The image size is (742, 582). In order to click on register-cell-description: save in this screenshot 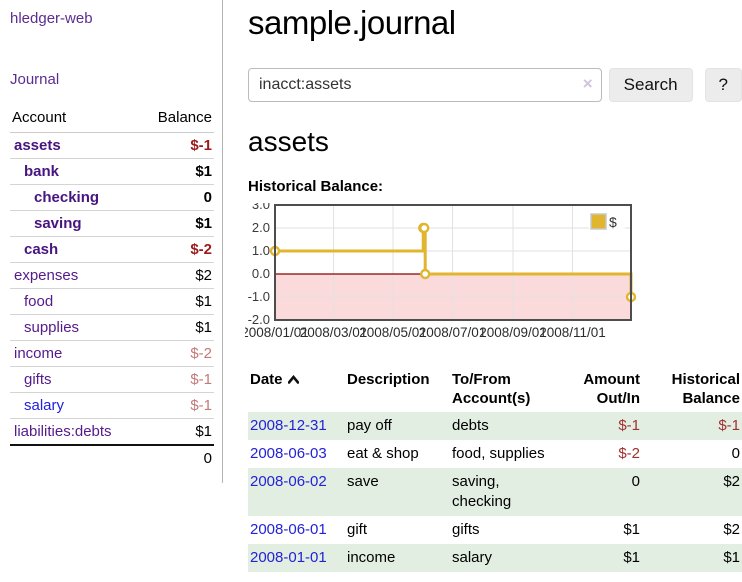, I will do `click(363, 481)`.